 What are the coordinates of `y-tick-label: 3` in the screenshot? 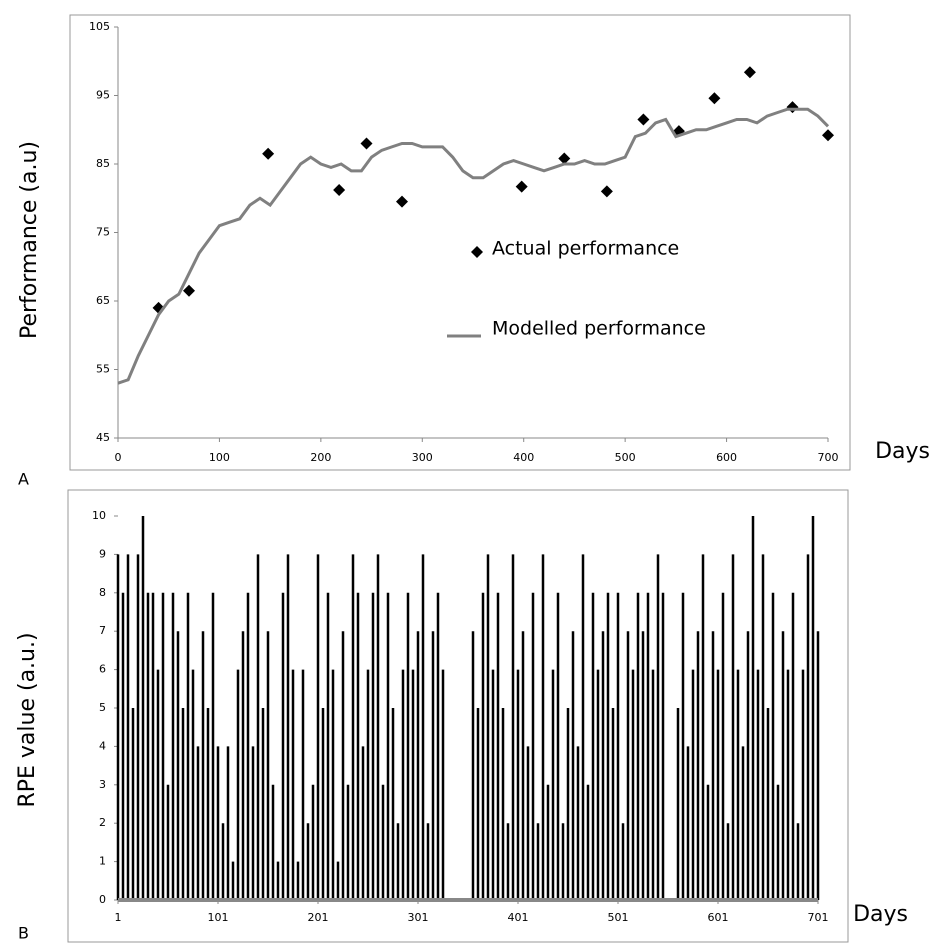 It's located at (102, 784).